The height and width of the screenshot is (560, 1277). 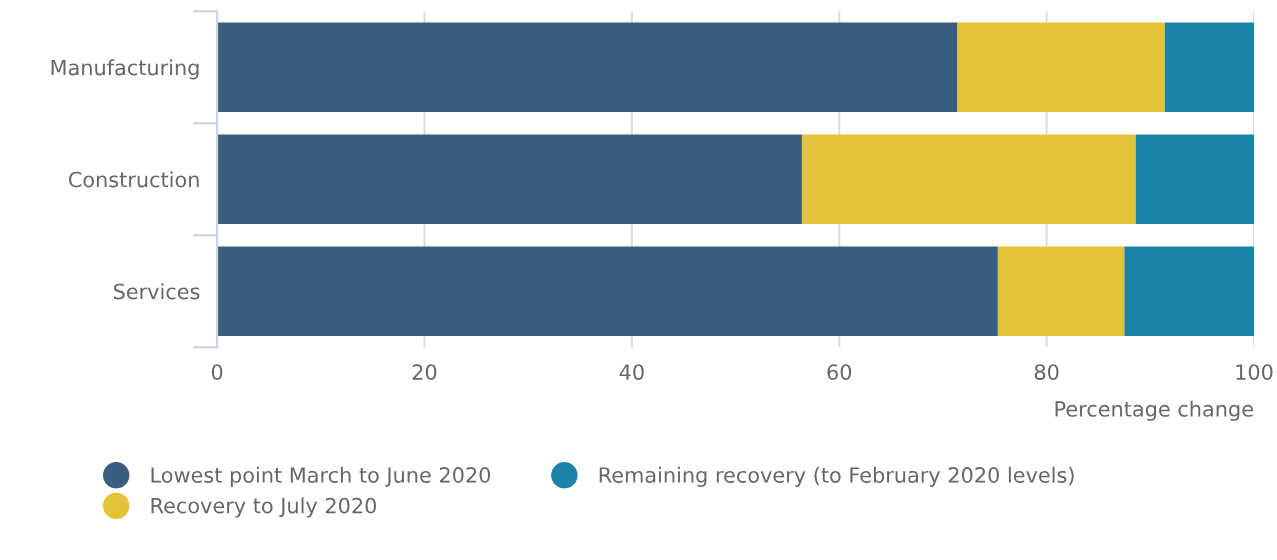 I want to click on y-tick-label: Services, so click(x=156, y=291).